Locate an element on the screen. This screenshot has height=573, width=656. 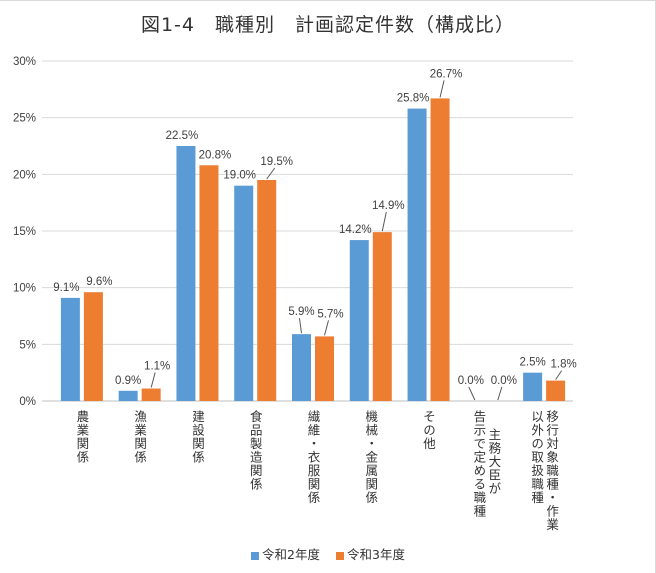
data-label: 22.5% is located at coordinates (182, 136).